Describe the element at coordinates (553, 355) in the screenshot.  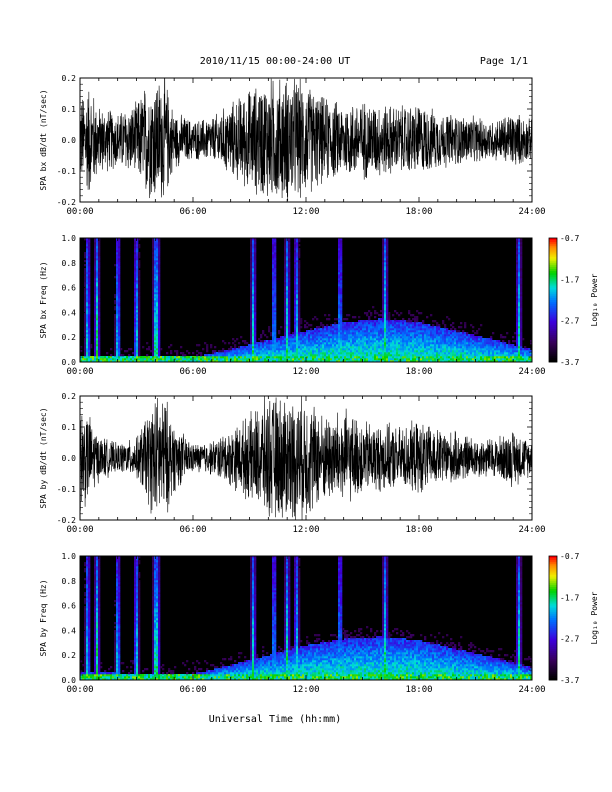
I see `colorbar-segment` at that location.